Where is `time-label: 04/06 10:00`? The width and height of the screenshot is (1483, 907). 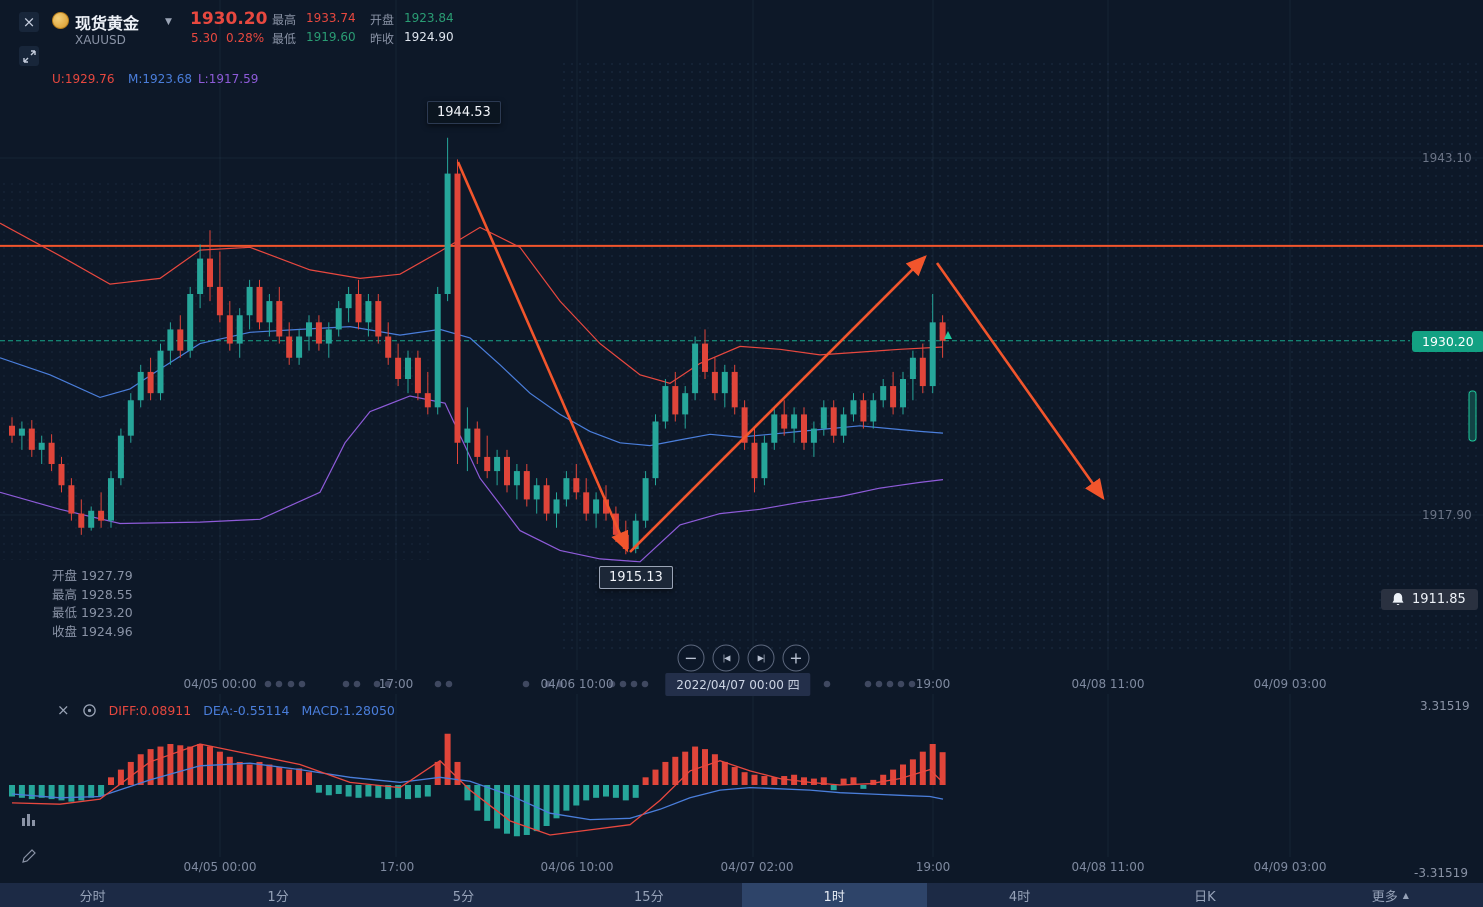 time-label: 04/06 10:00 is located at coordinates (577, 684).